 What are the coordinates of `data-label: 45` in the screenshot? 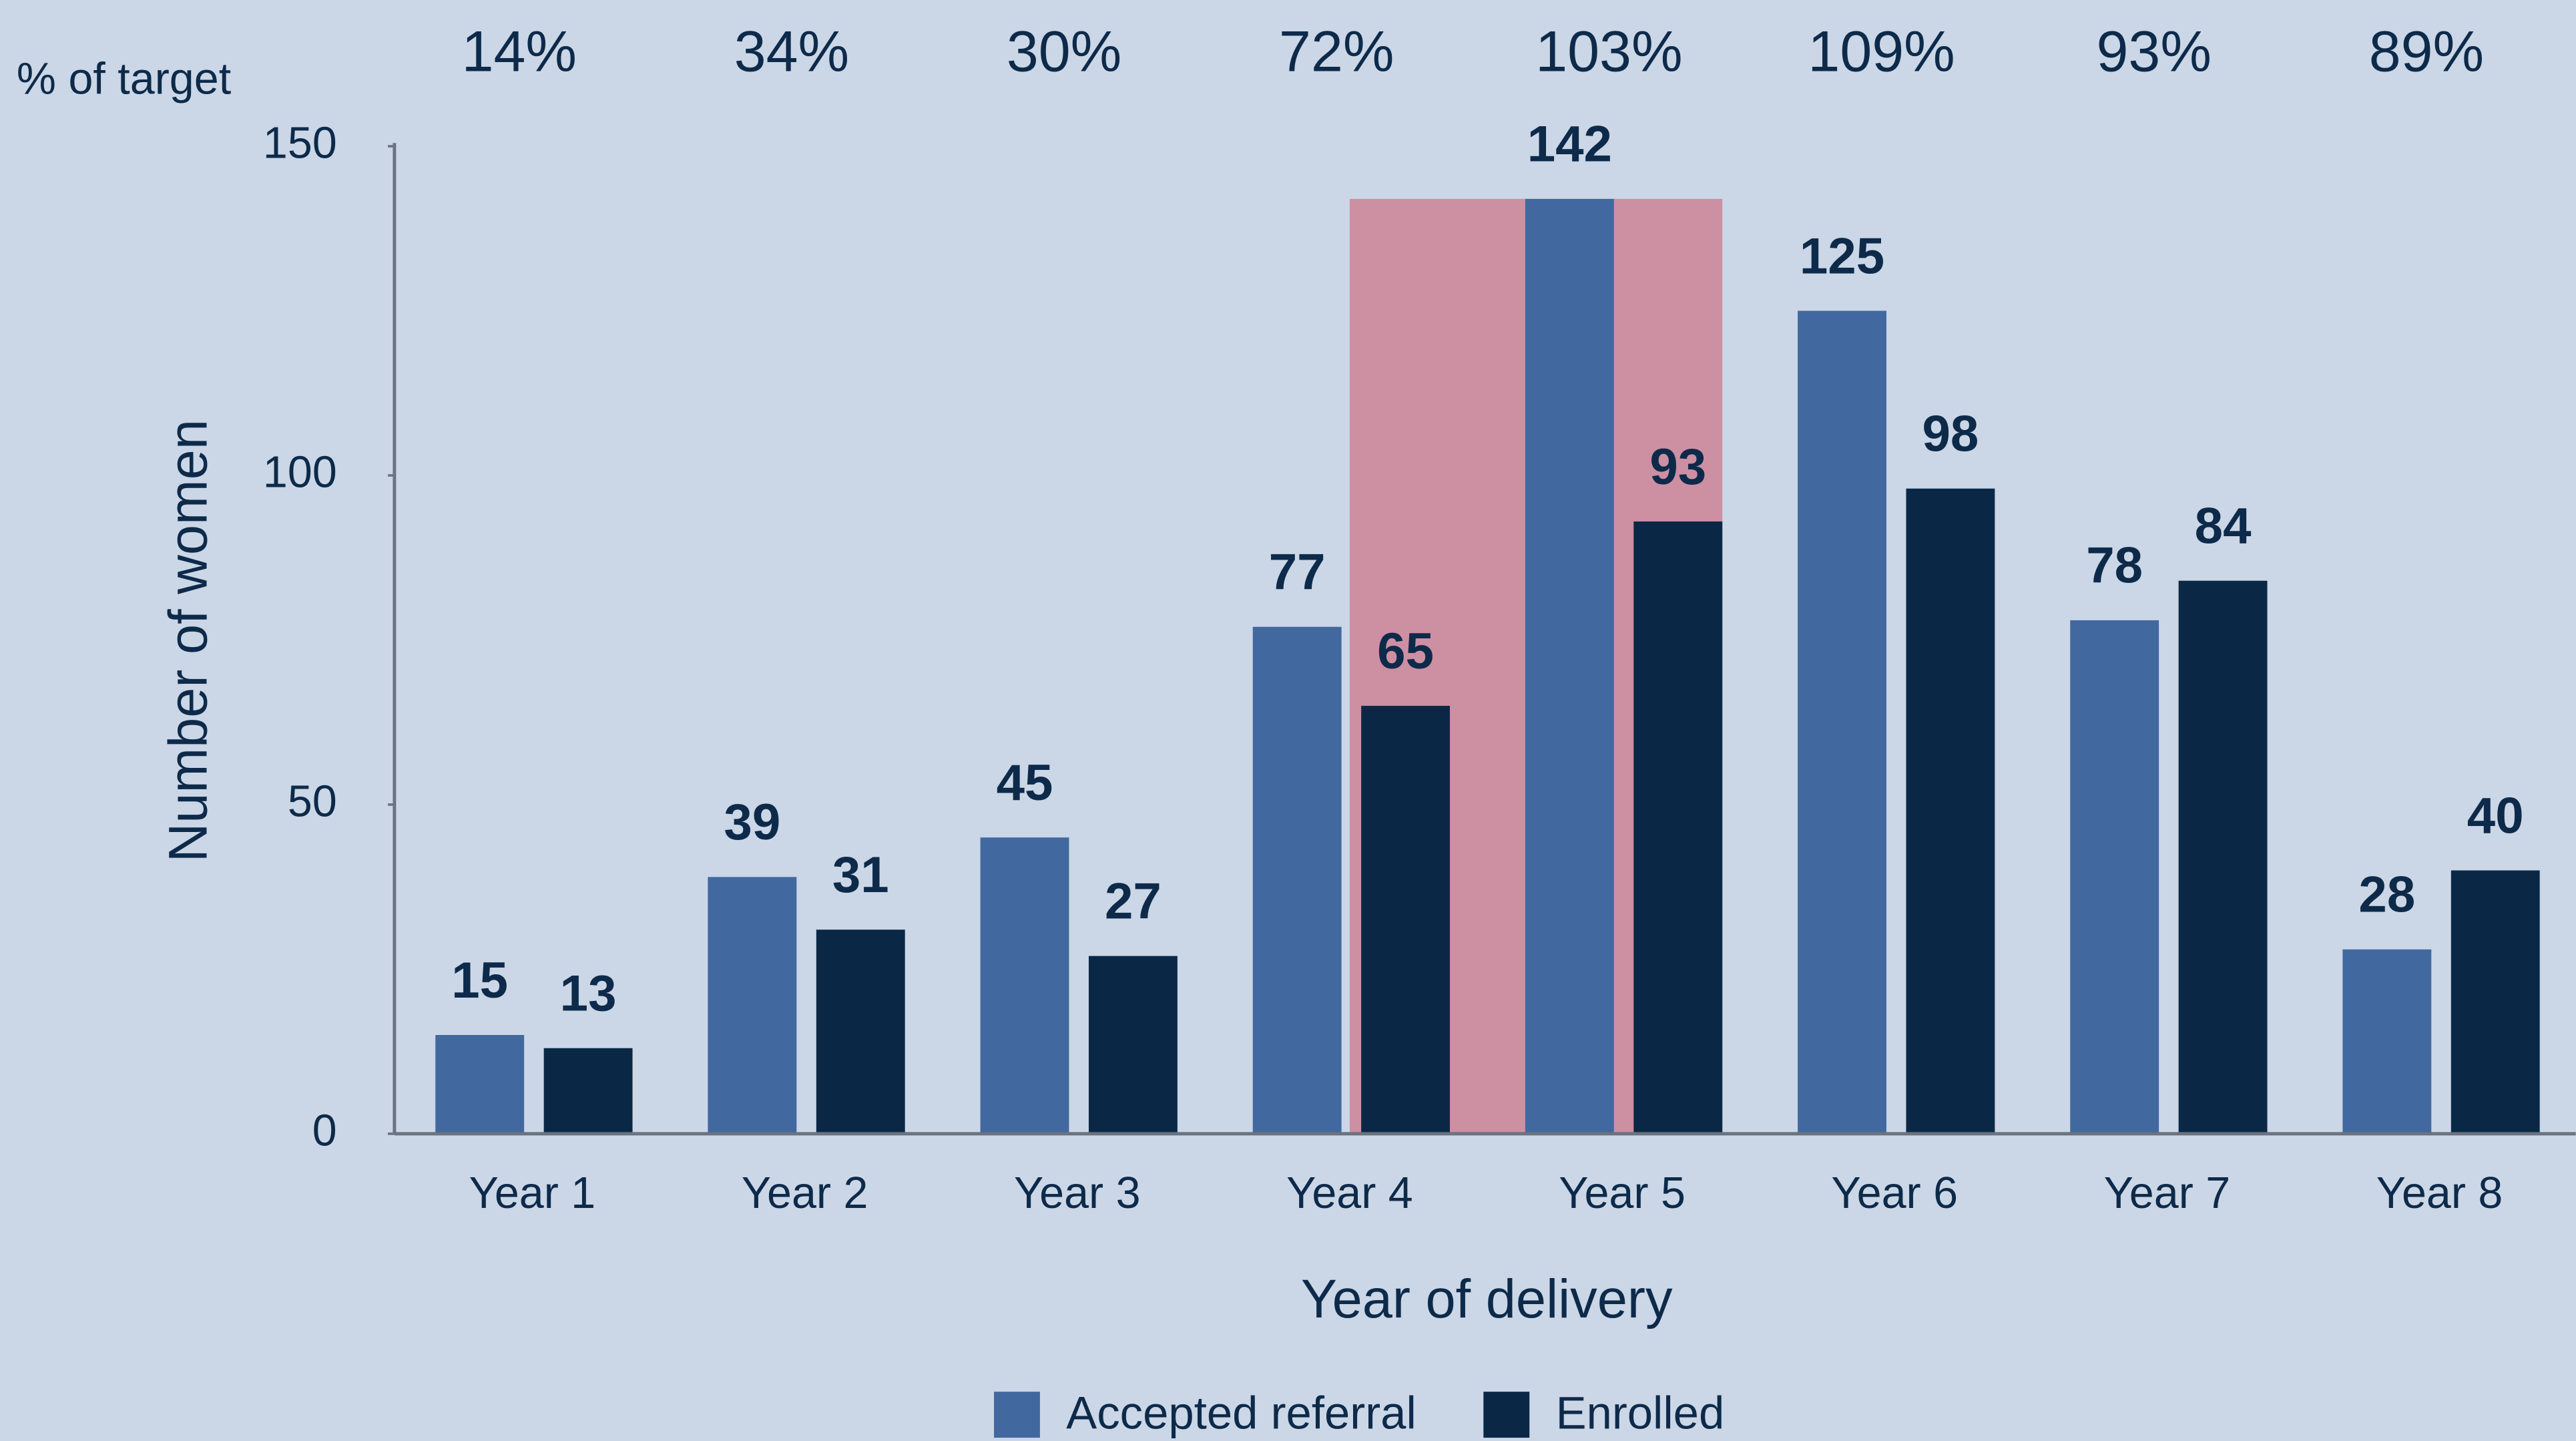 It's located at (1025, 783).